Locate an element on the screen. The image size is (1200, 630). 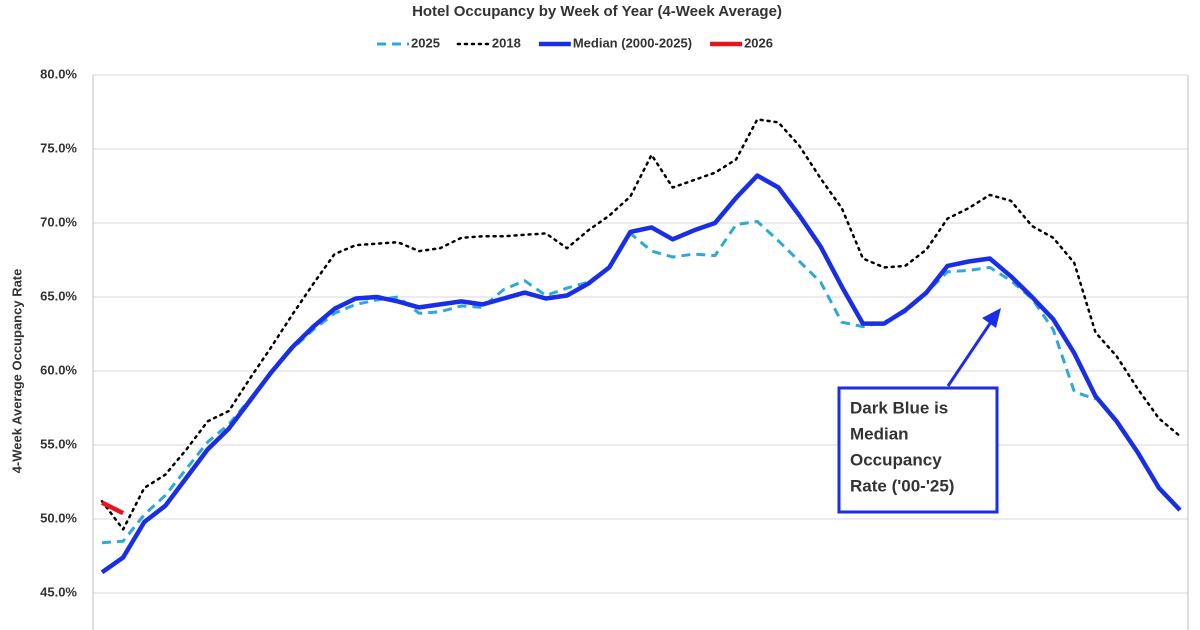
y-tick-label: 55.0% is located at coordinates (58, 443).